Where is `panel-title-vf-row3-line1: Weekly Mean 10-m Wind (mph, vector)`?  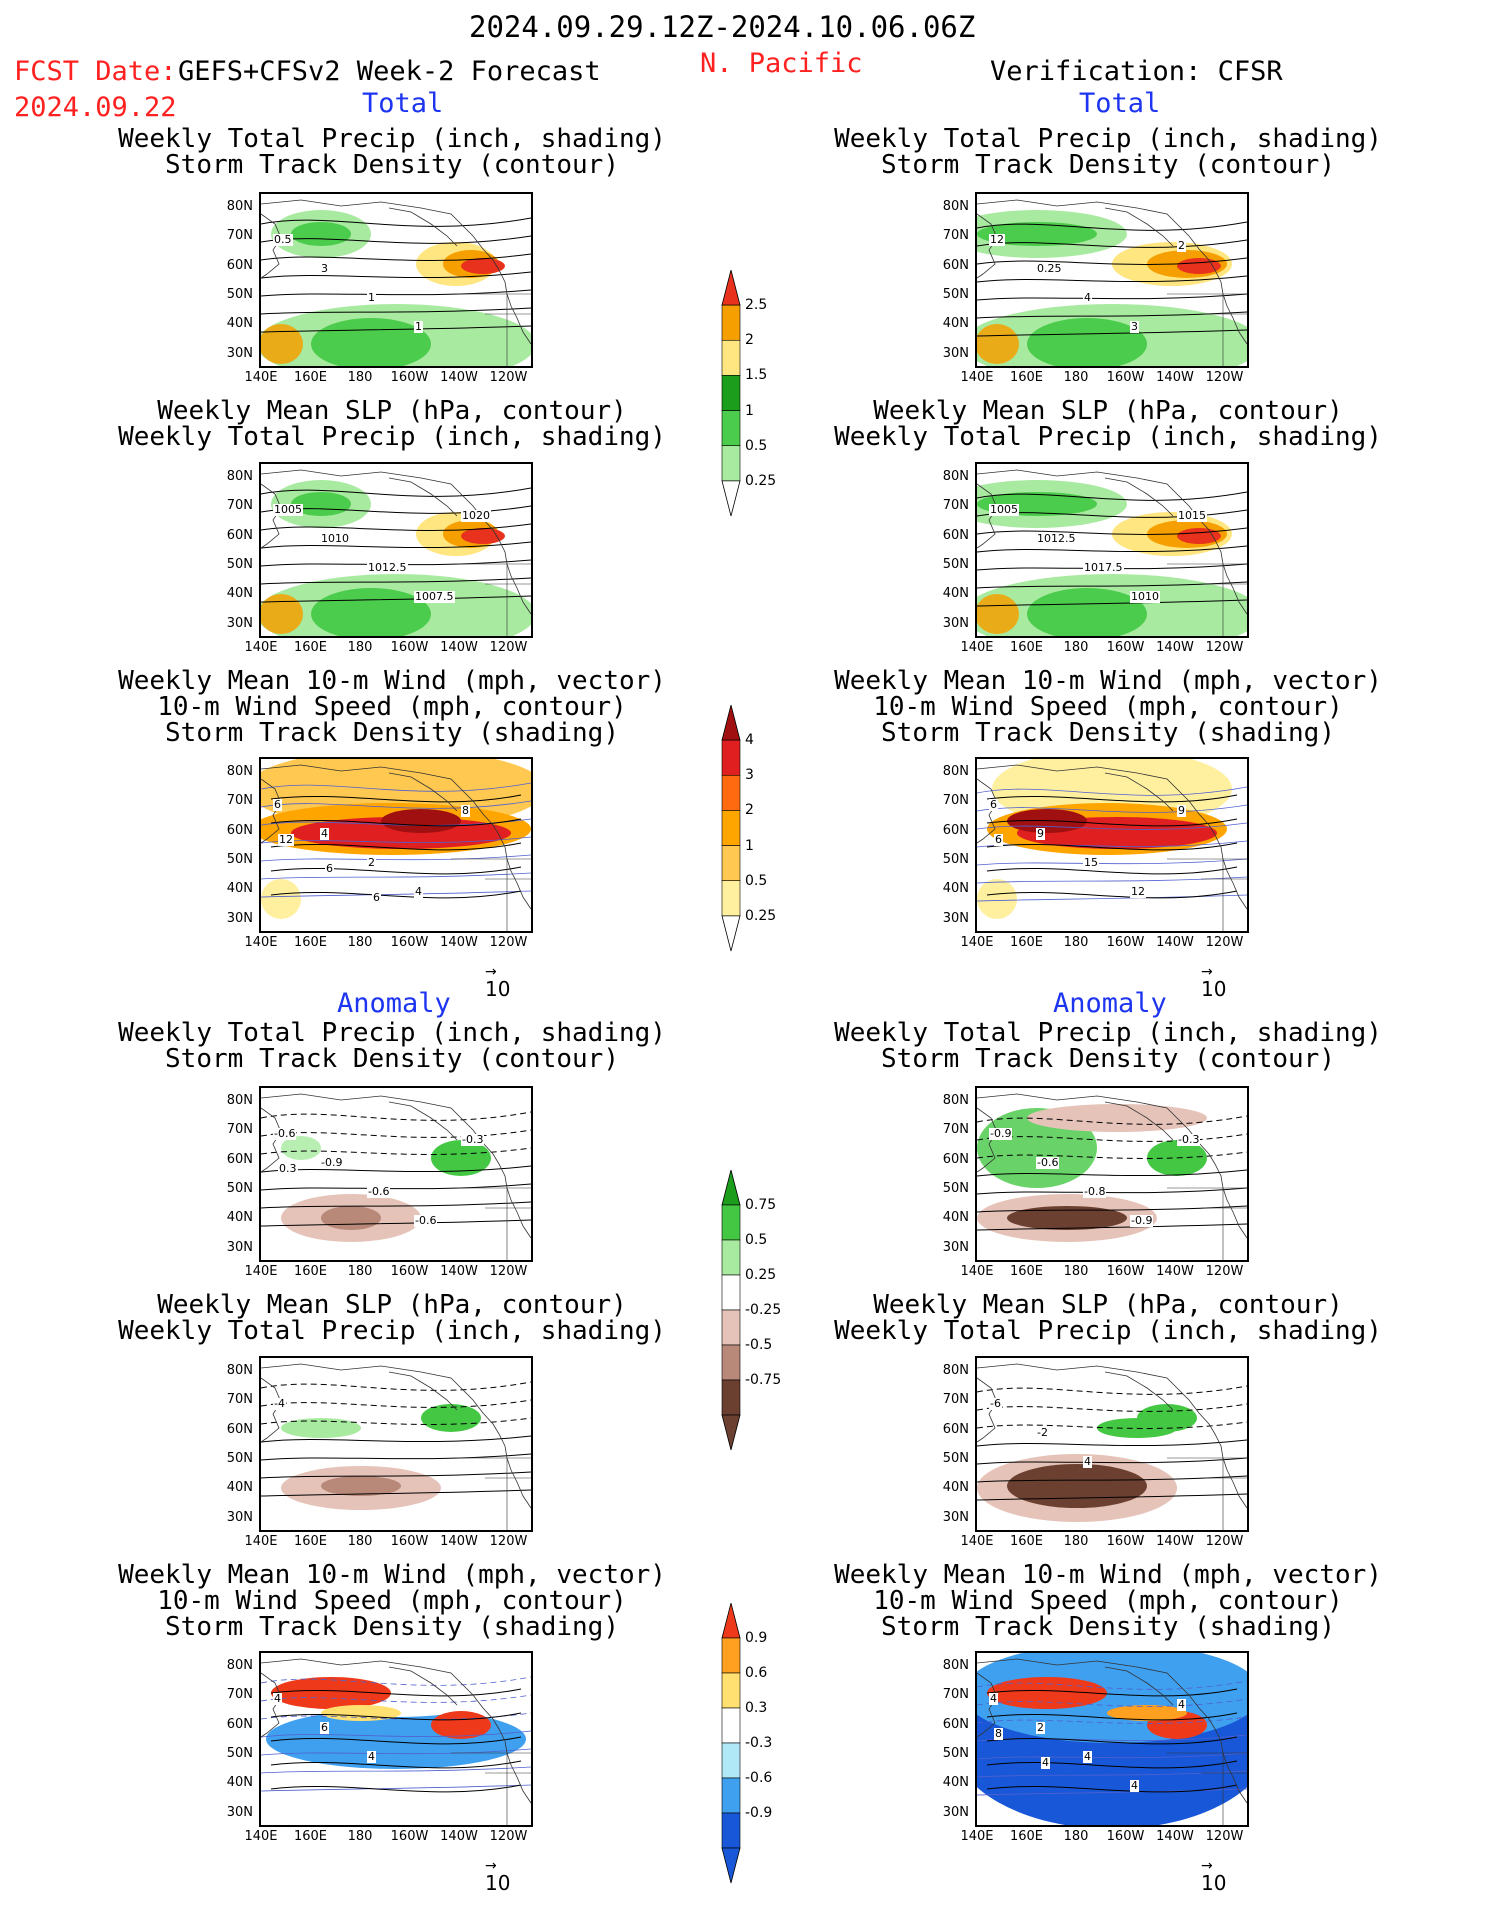 panel-title-vf-row3-line1: Weekly Mean 10-m Wind (mph, vector) is located at coordinates (1108, 681).